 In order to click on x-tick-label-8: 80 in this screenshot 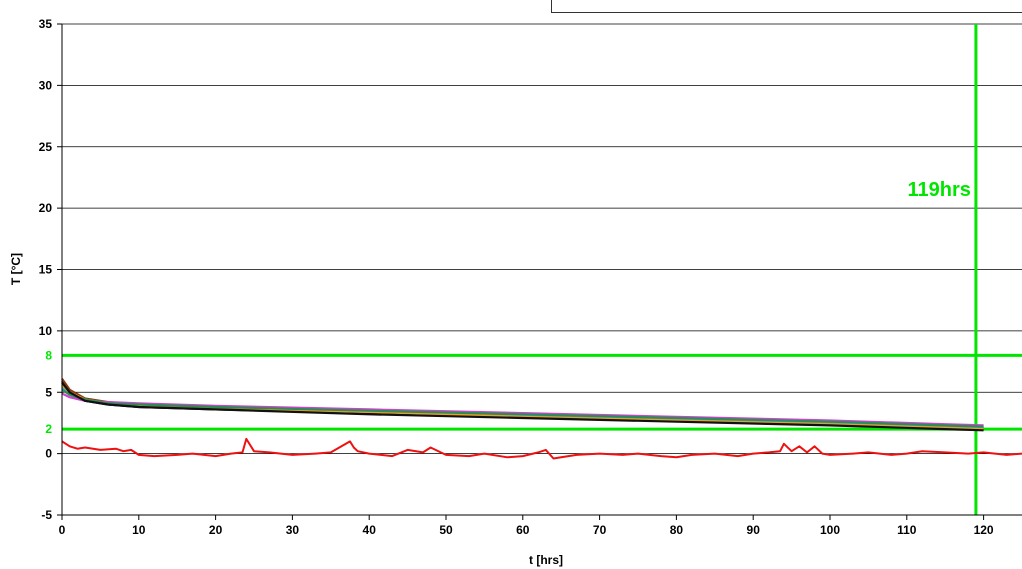, I will do `click(677, 530)`.